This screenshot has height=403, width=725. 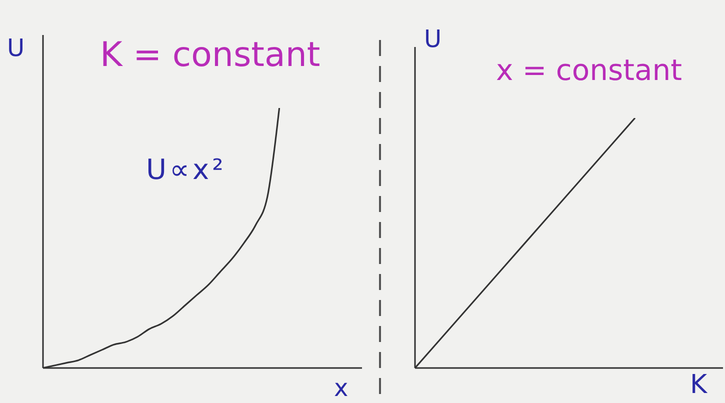 I want to click on x-axis-title: K, so click(x=699, y=385).